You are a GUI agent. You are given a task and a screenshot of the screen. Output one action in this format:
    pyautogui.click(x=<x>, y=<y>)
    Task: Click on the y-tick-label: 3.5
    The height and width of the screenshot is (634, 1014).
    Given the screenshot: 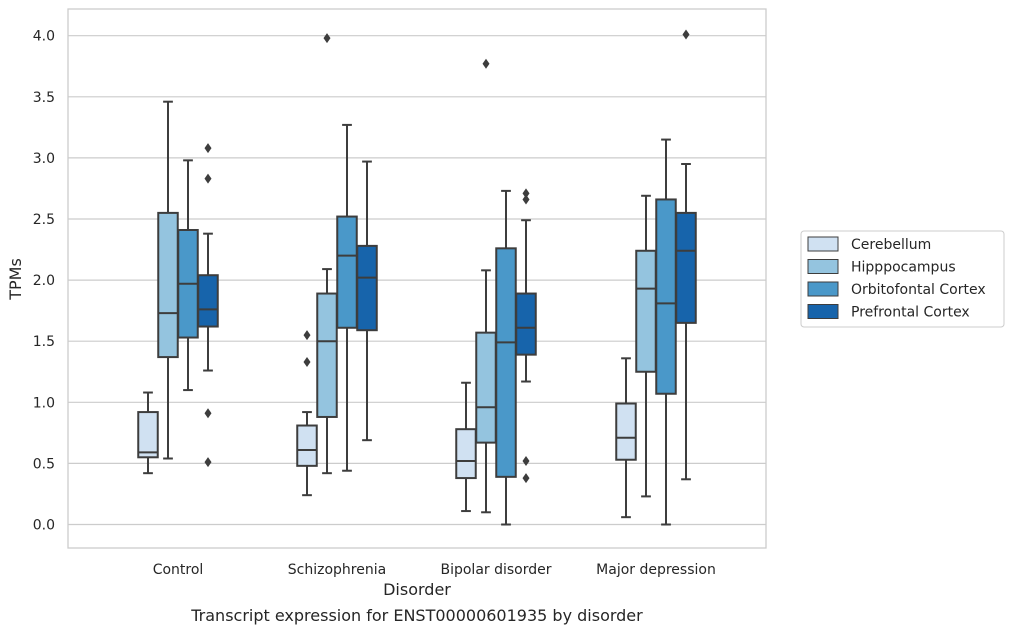 What is the action you would take?
    pyautogui.click(x=44, y=98)
    